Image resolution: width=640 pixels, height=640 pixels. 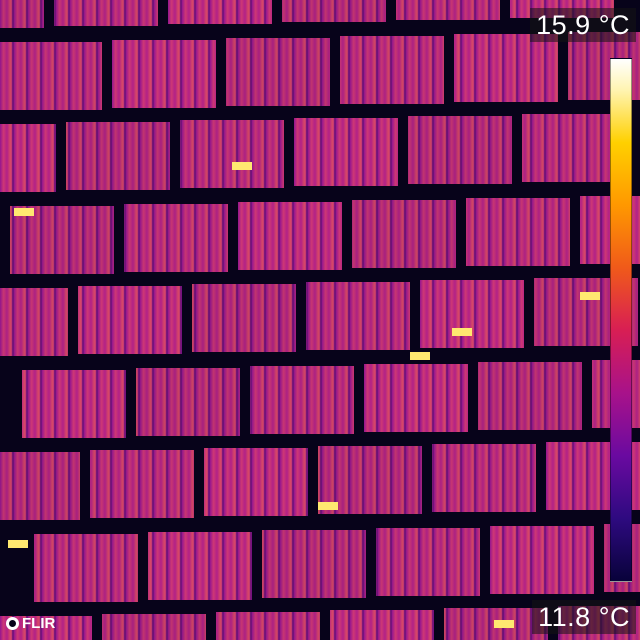 What do you see at coordinates (583, 25) in the screenshot?
I see `max-temp-readout: 15.9 °C` at bounding box center [583, 25].